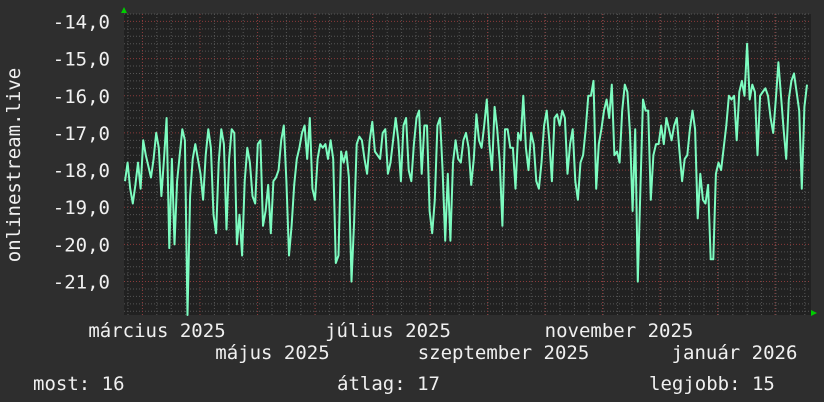  What do you see at coordinates (79, 384) in the screenshot?
I see `legend-current: most: 16` at bounding box center [79, 384].